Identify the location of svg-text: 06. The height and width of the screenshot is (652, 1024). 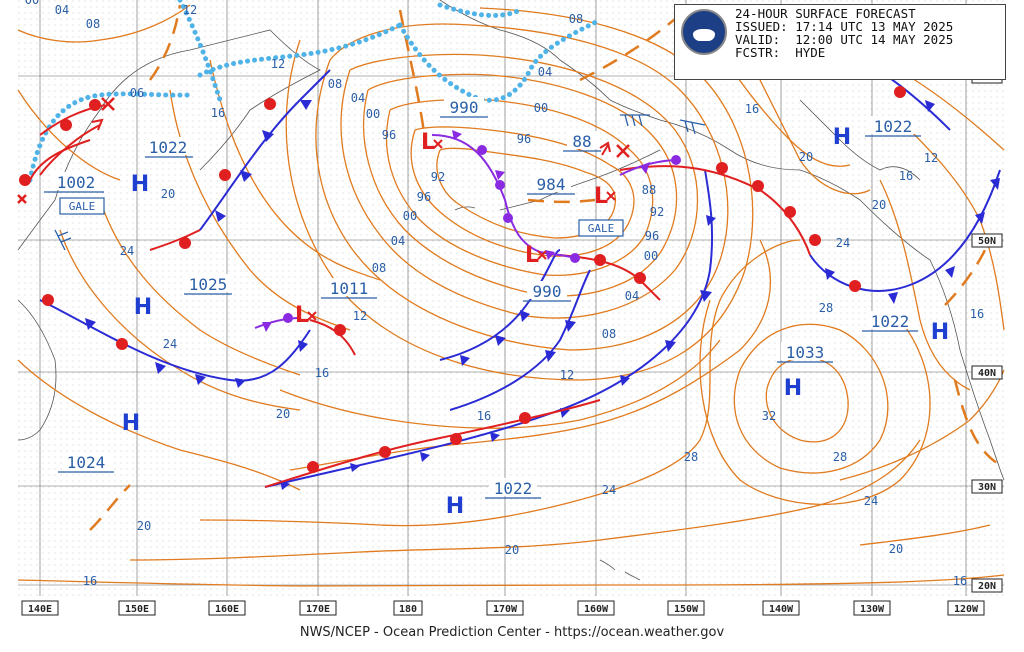
(137, 93).